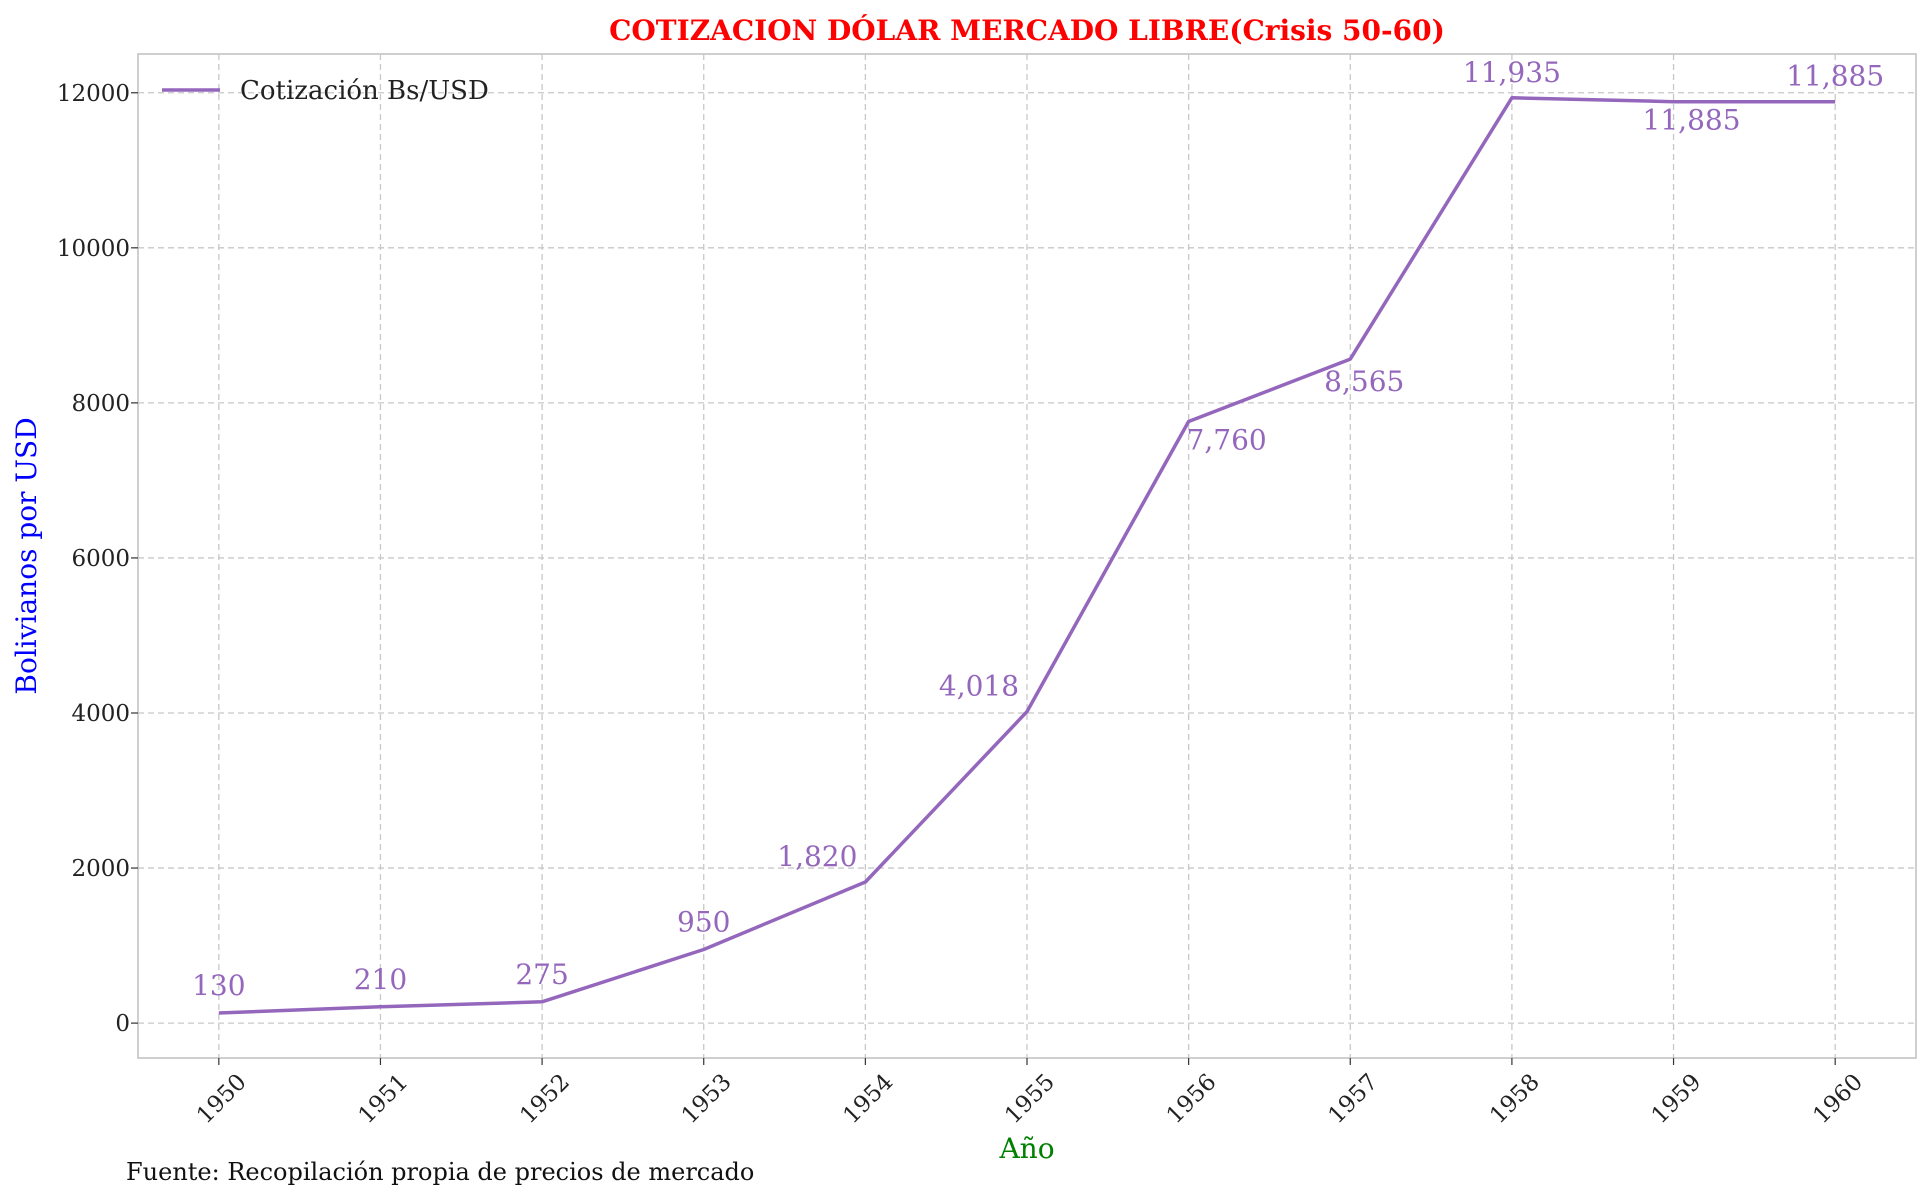  I want to click on data-label: 130, so click(218, 985).